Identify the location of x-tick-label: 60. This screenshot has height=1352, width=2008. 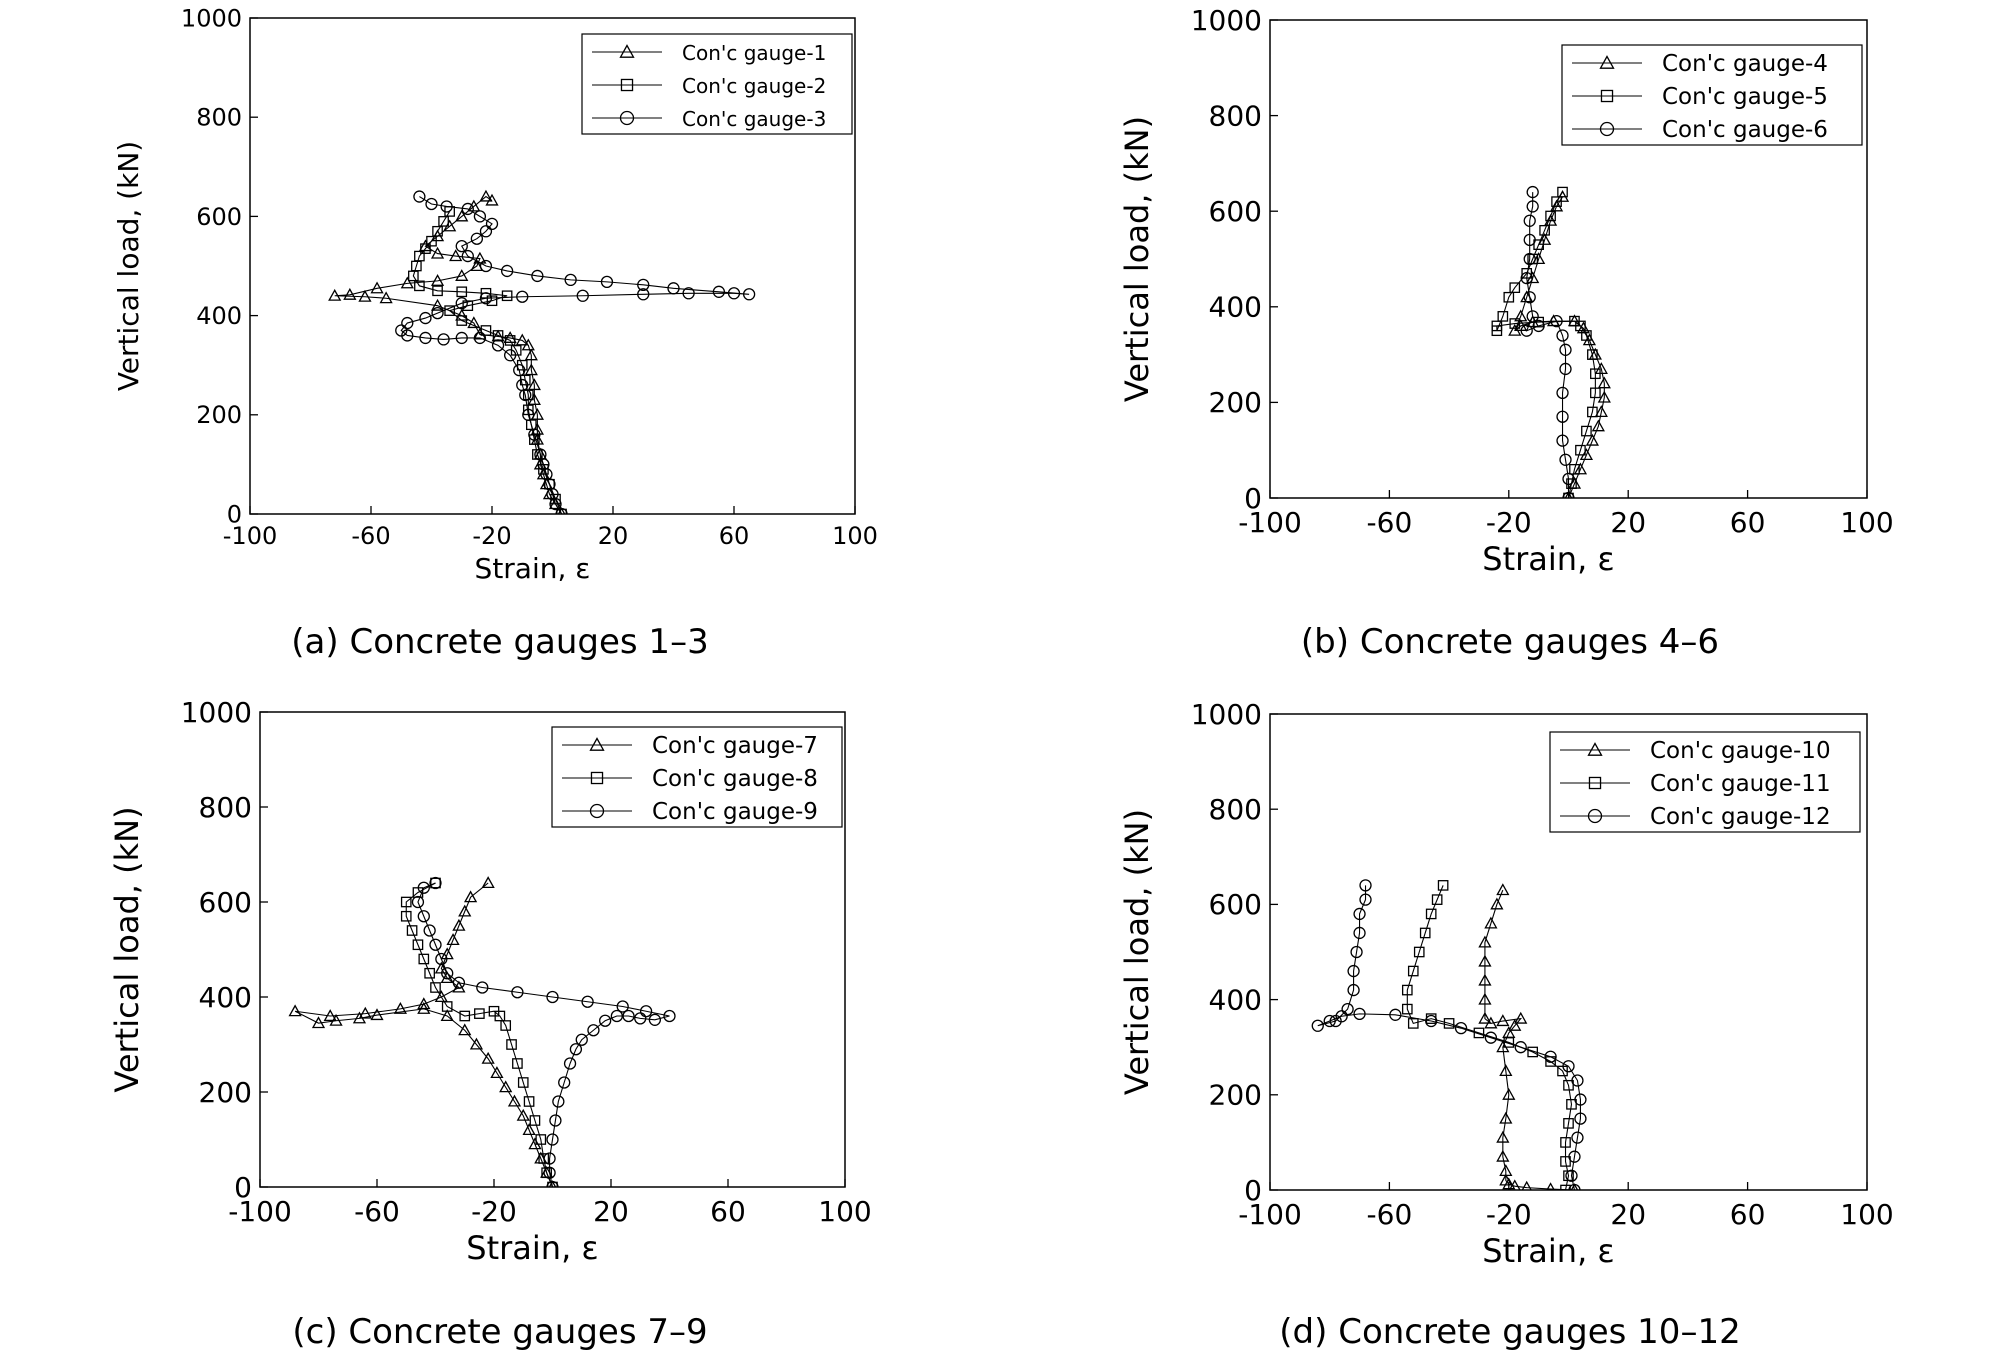
(728, 1211).